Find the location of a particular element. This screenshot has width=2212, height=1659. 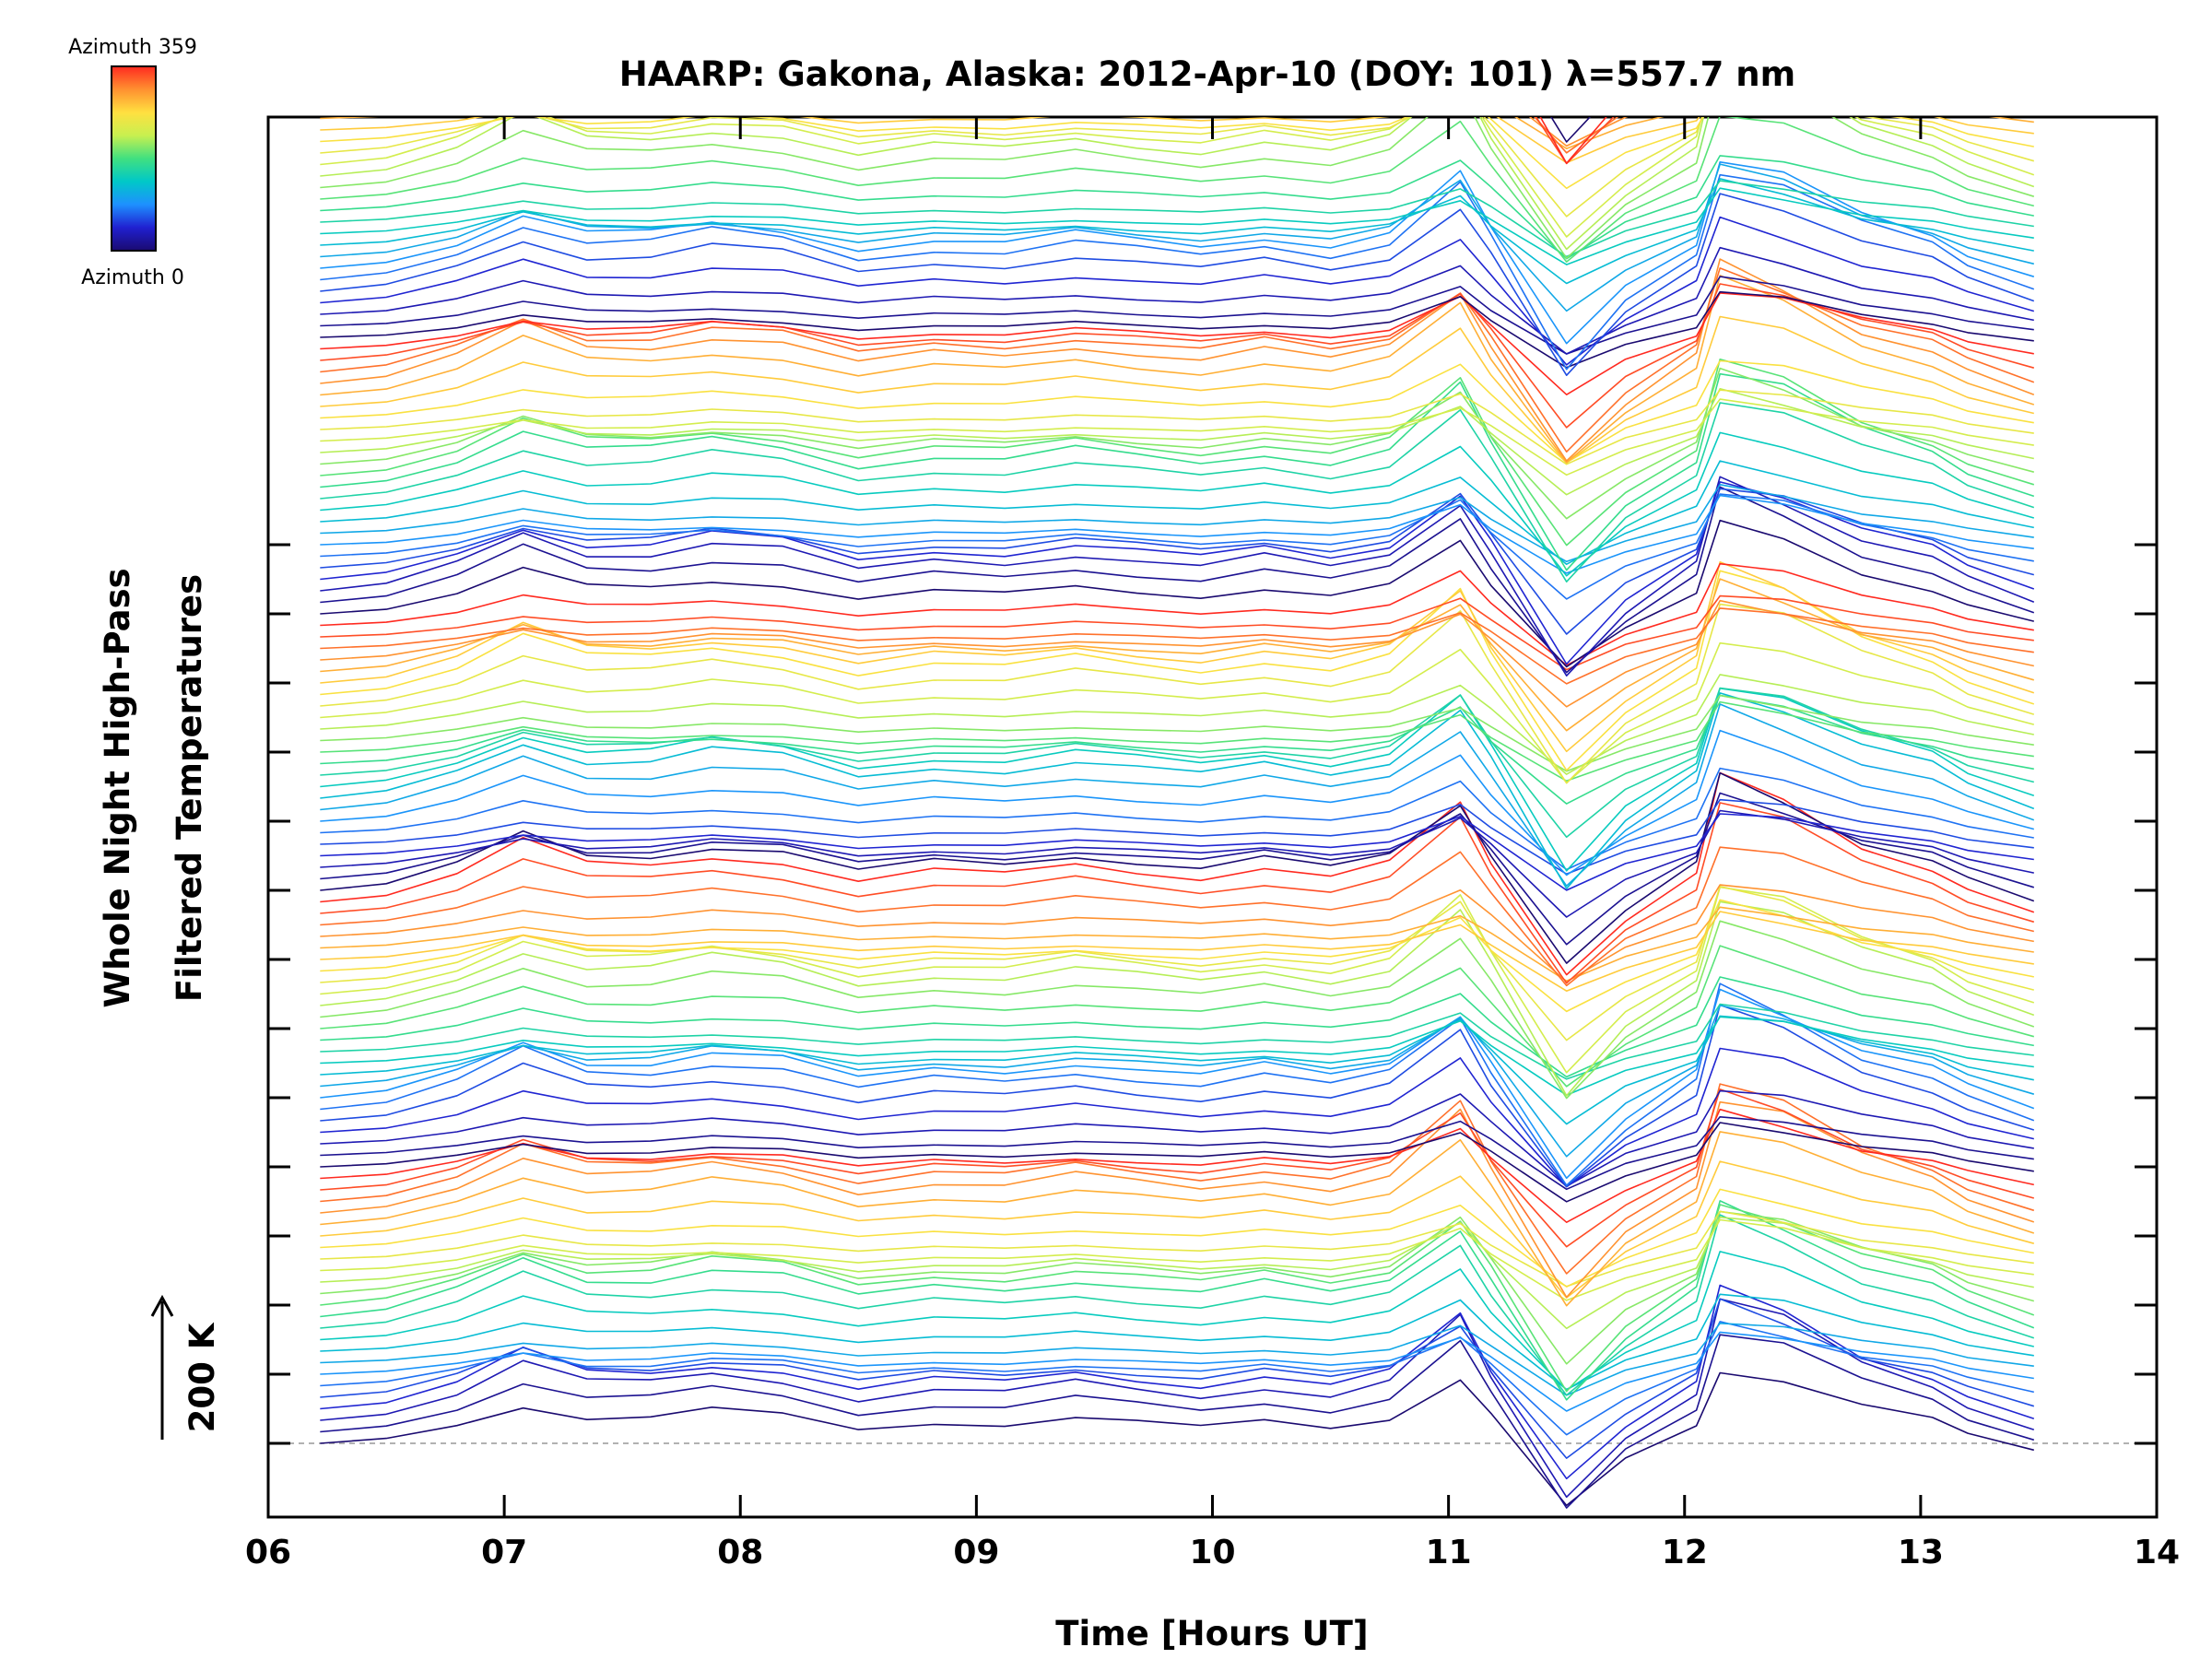

x-tick-label: 09 is located at coordinates (976, 1552).